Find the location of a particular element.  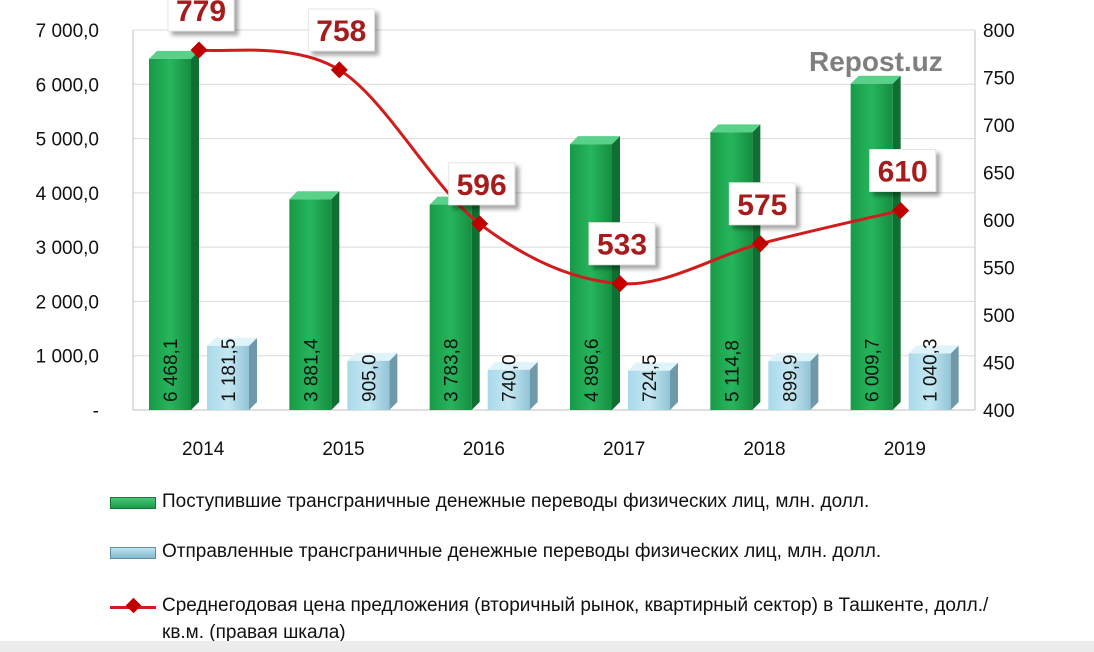

price-callout: 596 is located at coordinates (482, 184).